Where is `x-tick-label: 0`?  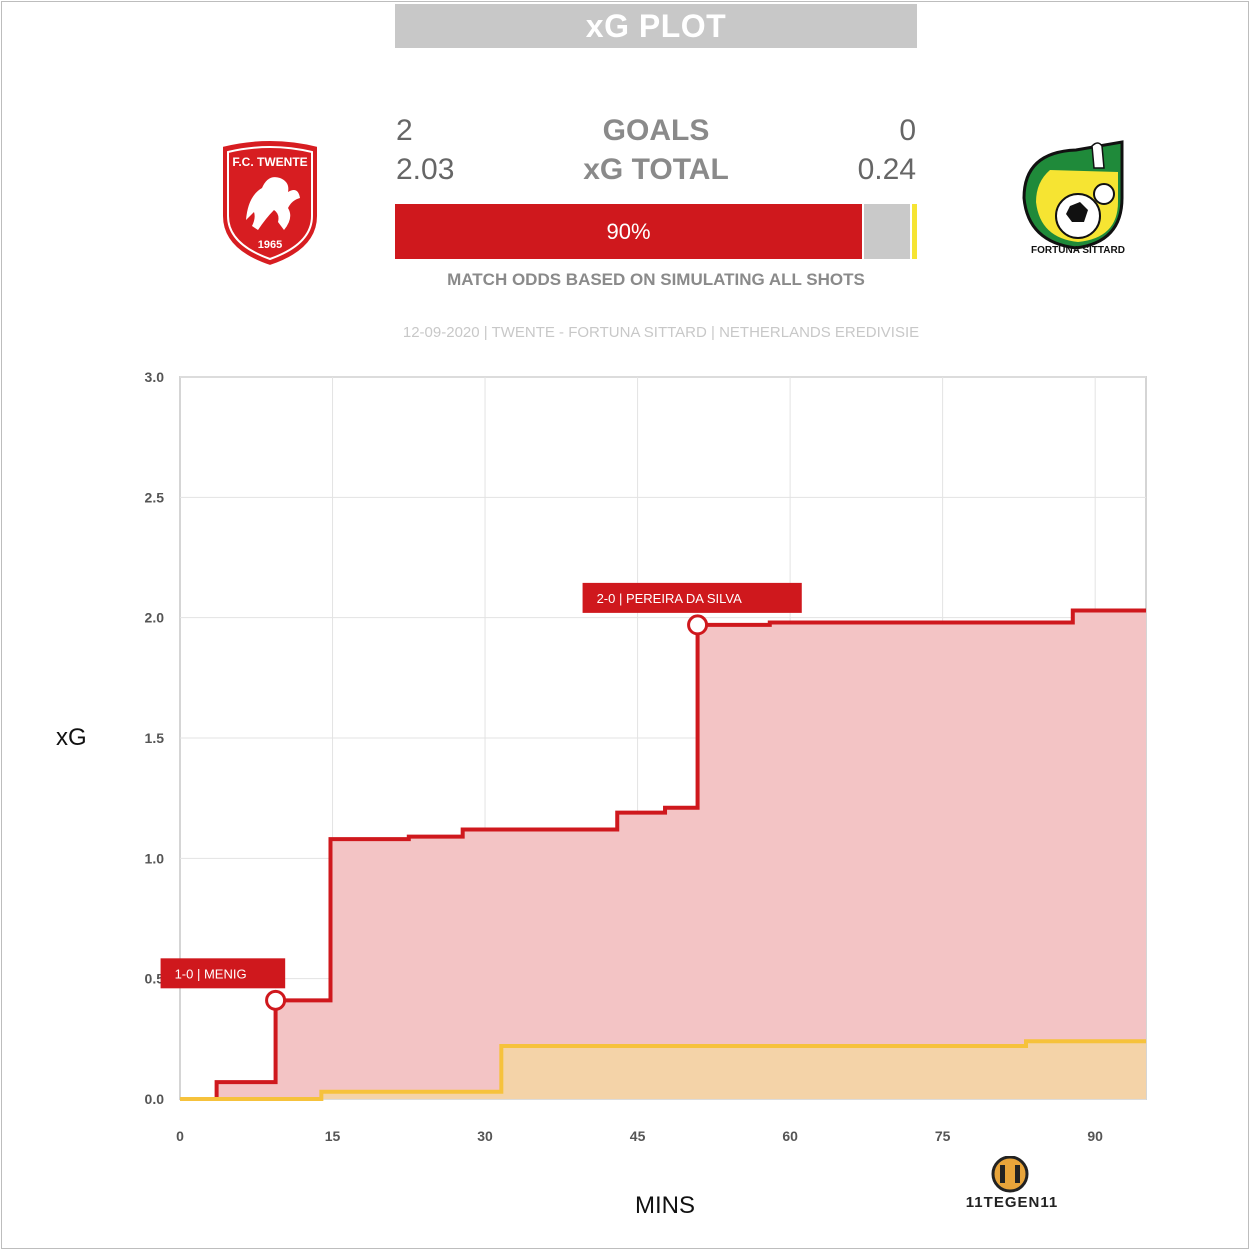
x-tick-label: 0 is located at coordinates (180, 1136).